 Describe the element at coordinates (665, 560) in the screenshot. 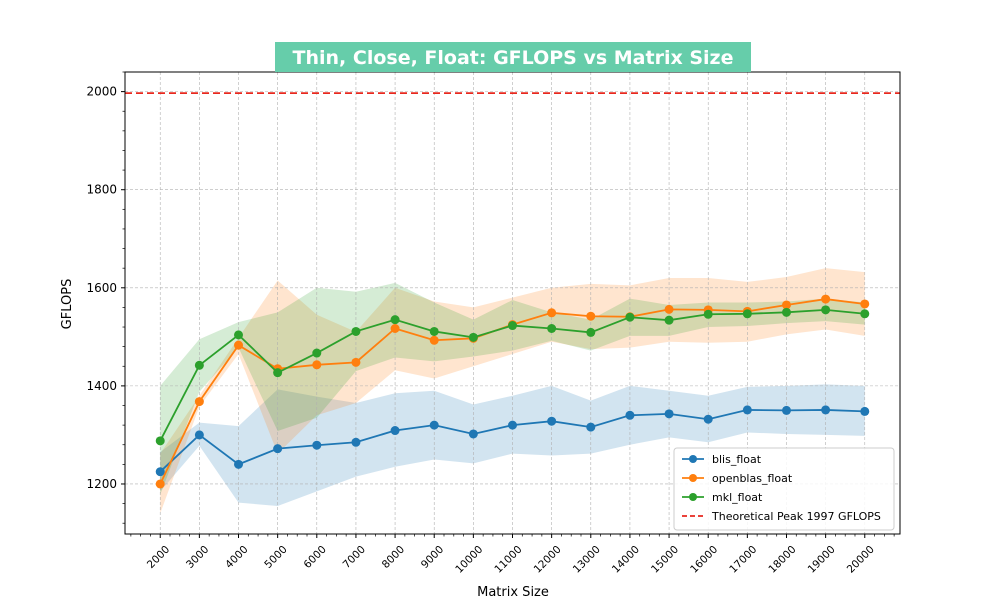

I see `x-tick-label: 15000` at that location.